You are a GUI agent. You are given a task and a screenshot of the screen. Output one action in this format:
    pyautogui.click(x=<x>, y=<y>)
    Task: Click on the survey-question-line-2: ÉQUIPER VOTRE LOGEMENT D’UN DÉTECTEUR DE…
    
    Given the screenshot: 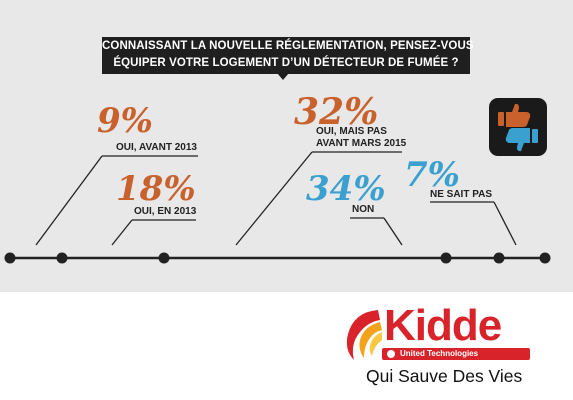 What is the action you would take?
    pyautogui.click(x=286, y=63)
    